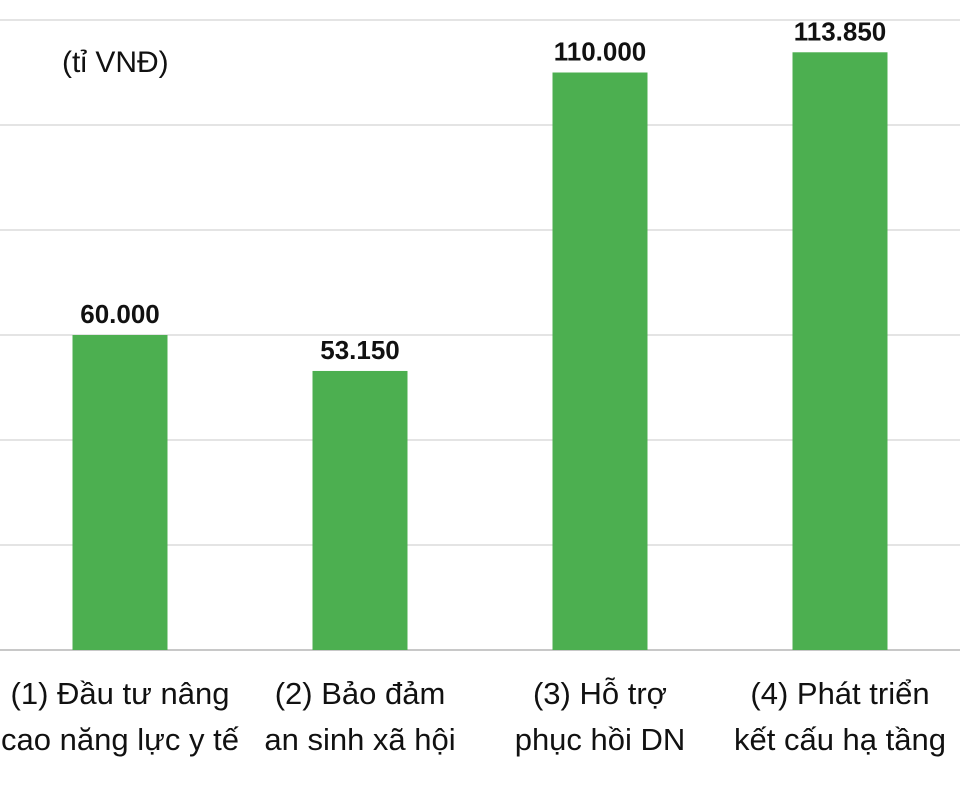 The width and height of the screenshot is (960, 786). I want to click on data-label-4: 113.850, so click(840, 31).